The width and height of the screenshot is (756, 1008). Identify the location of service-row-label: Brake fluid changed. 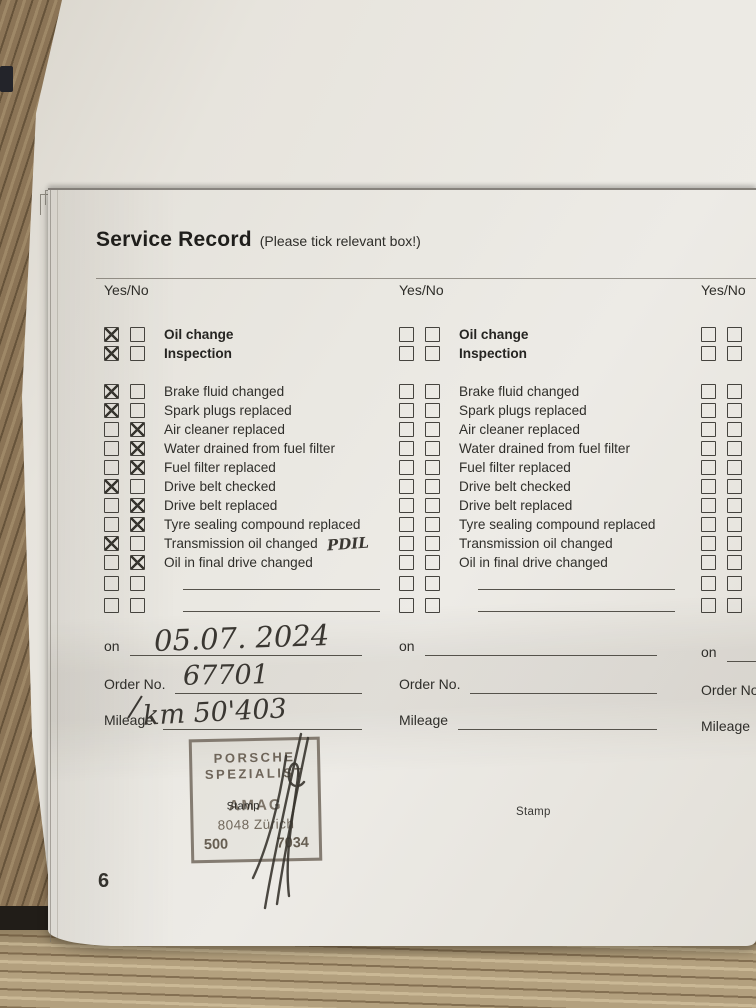
(224, 391).